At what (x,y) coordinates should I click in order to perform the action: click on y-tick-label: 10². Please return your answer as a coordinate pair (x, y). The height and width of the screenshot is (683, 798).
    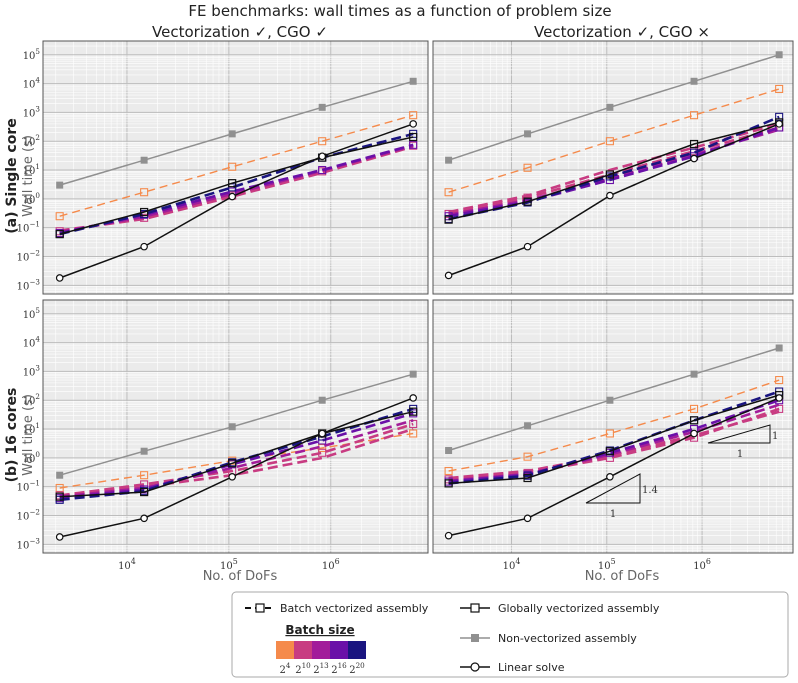
    Looking at the image, I should click on (31, 399).